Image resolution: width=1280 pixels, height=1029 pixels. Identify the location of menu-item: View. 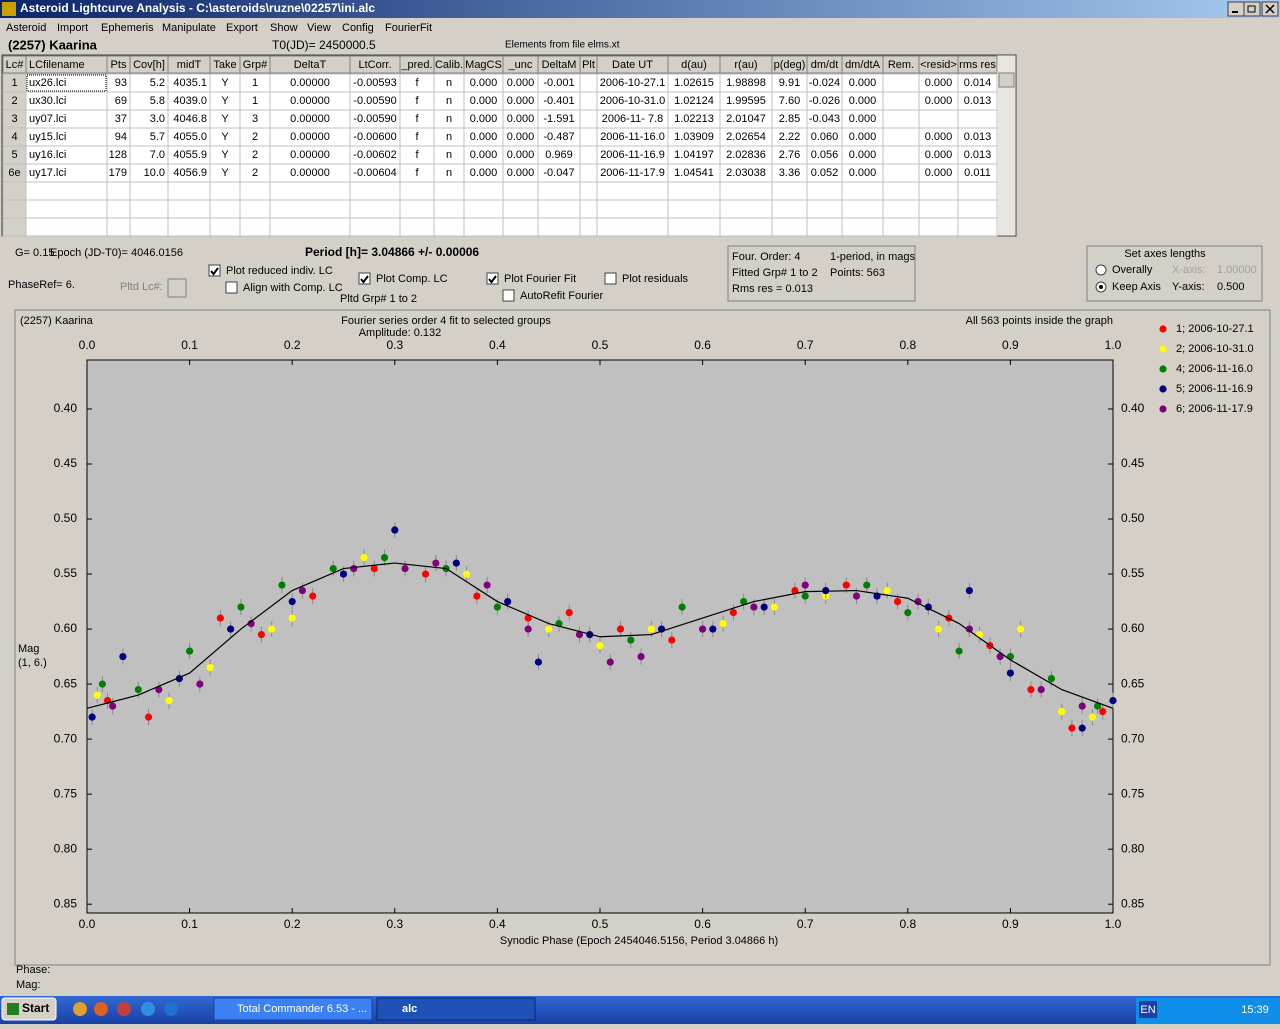
(319, 28).